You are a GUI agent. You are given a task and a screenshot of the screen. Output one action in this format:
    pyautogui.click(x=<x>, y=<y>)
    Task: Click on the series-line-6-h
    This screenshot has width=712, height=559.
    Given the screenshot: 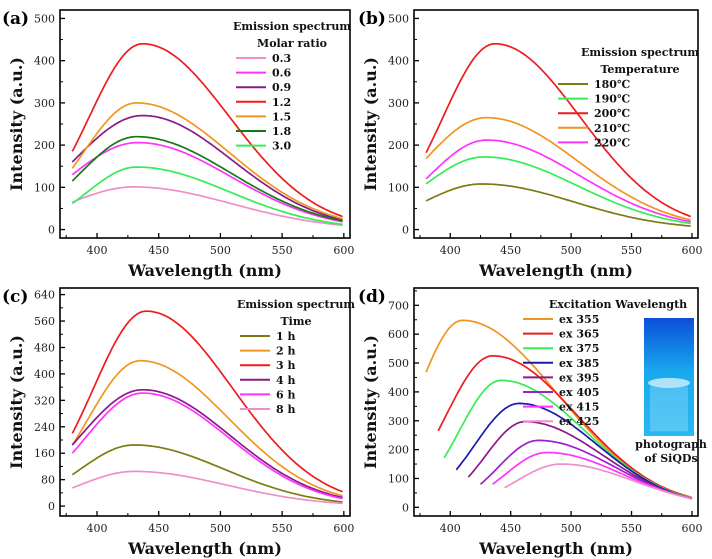 What is the action you would take?
    pyautogui.click(x=207, y=446)
    